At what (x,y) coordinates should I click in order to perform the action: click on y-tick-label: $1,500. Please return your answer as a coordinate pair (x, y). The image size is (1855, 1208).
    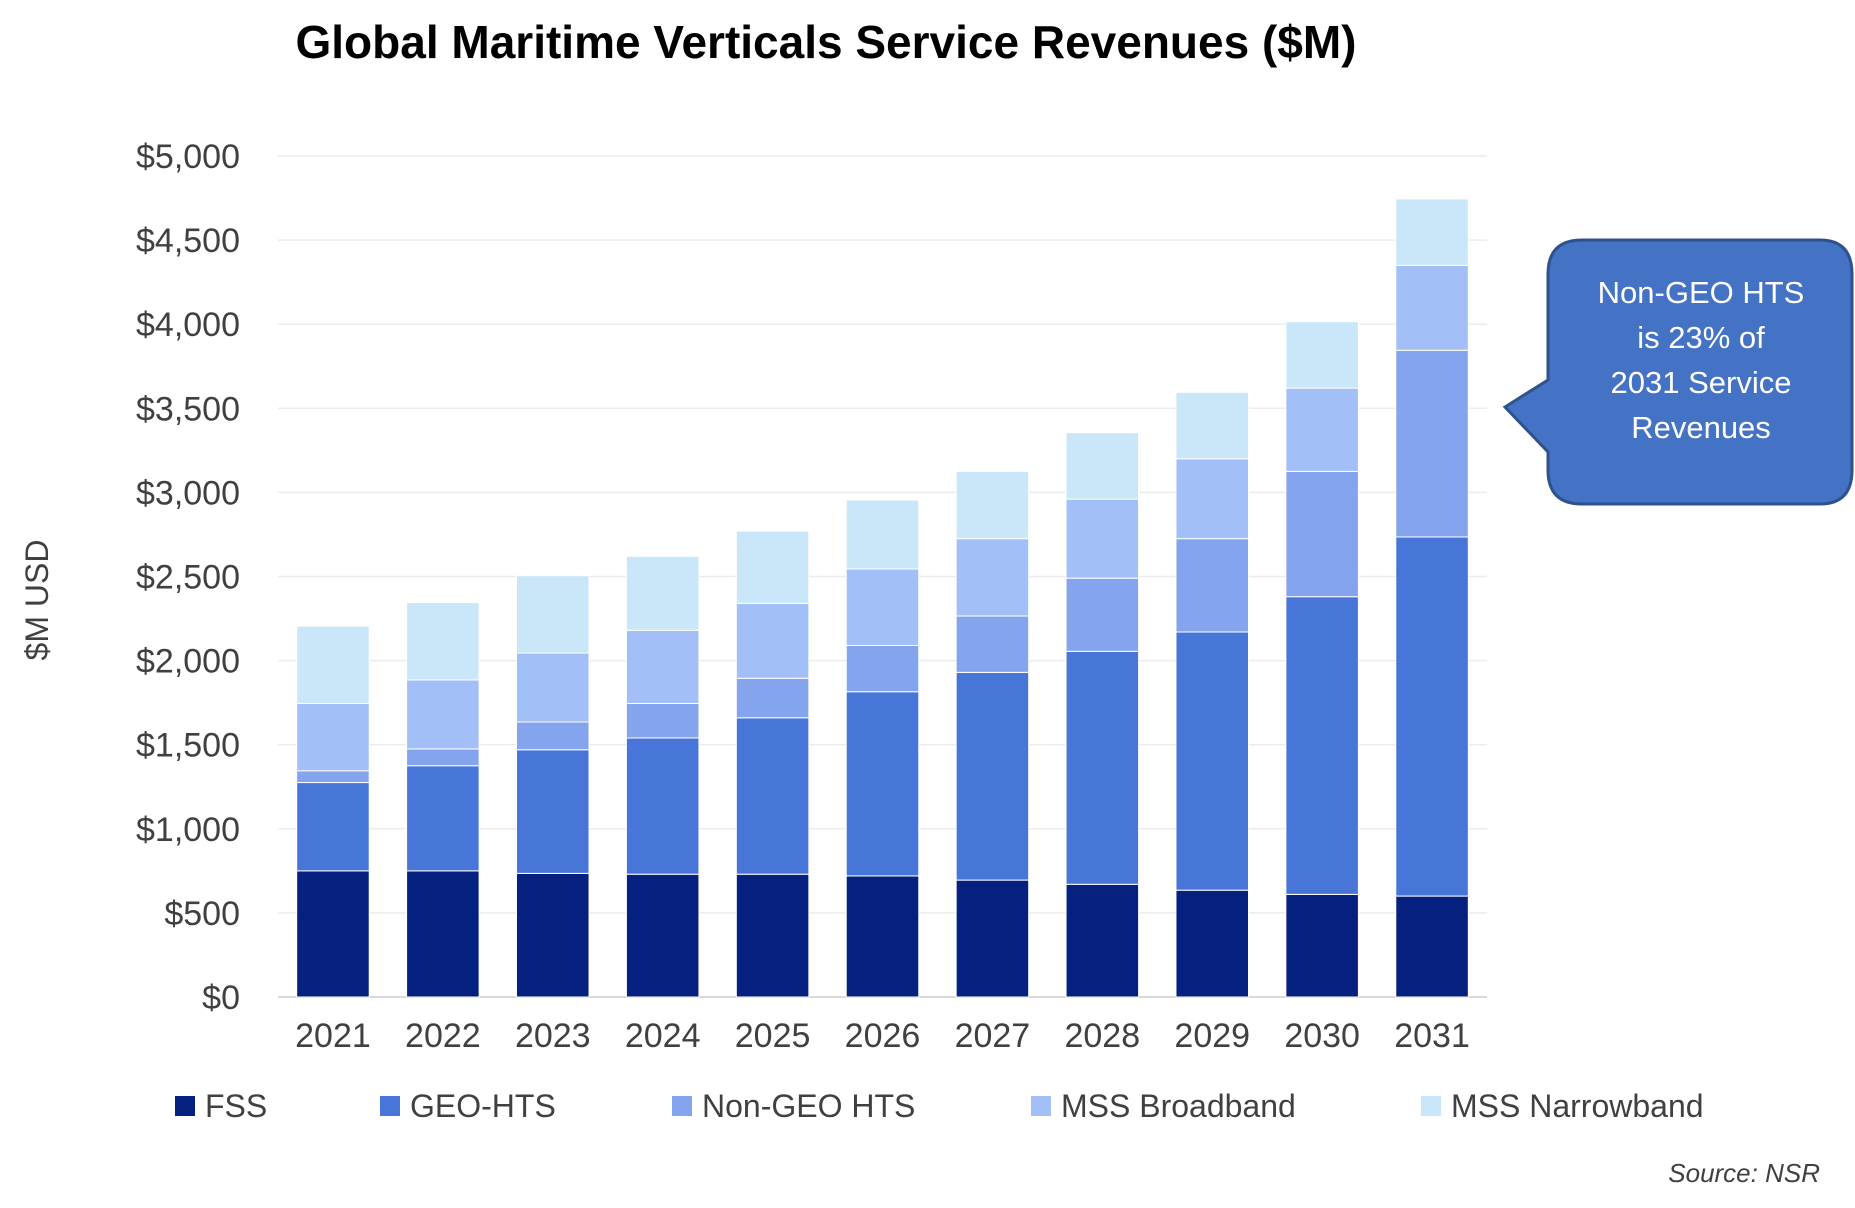
    Looking at the image, I should click on (188, 746).